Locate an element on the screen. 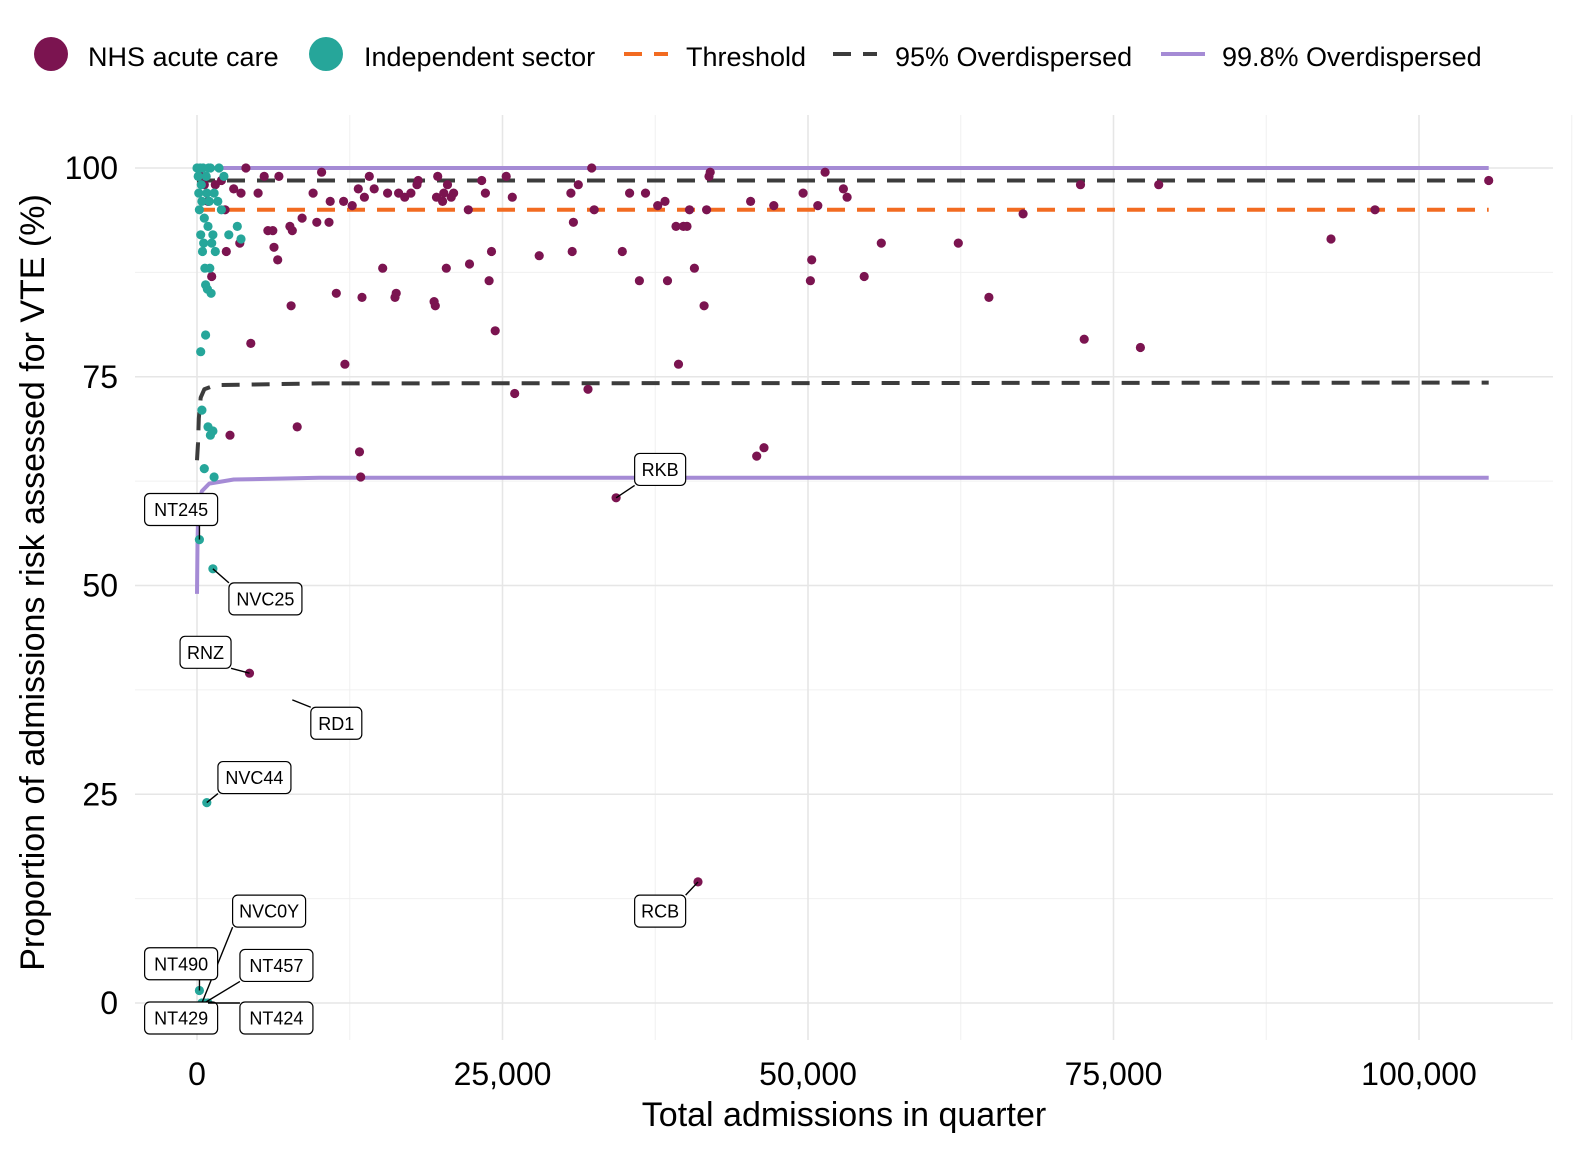 The height and width of the screenshot is (1152, 1574). y-tick-label: 25 is located at coordinates (100, 794).